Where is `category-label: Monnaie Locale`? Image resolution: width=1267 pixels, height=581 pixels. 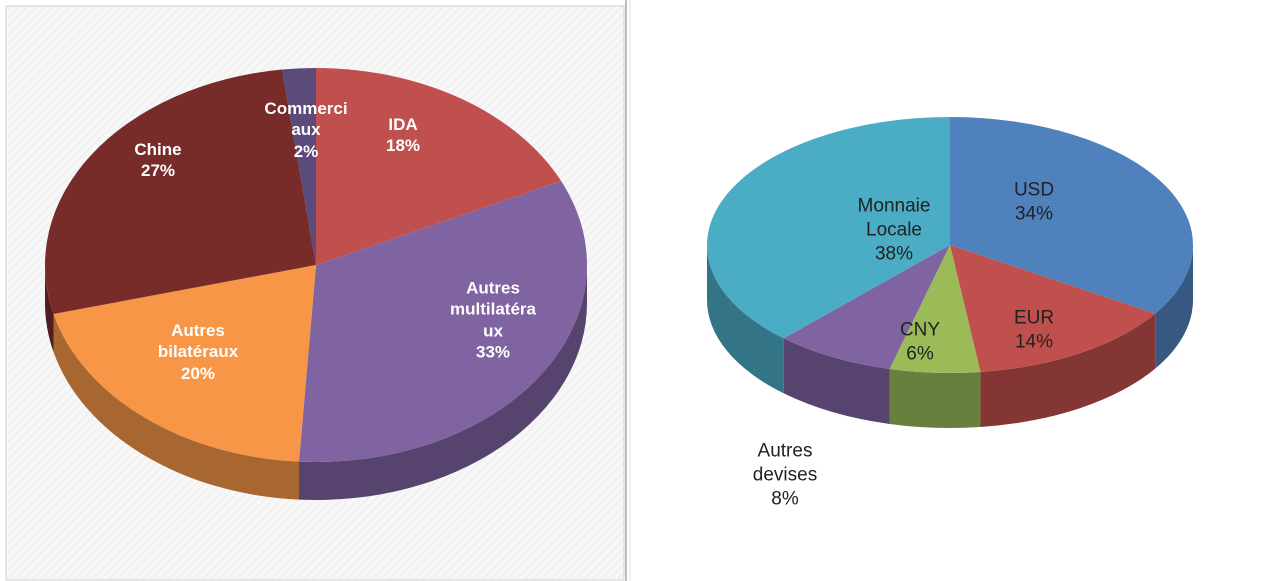
category-label: Monnaie Locale is located at coordinates (894, 218).